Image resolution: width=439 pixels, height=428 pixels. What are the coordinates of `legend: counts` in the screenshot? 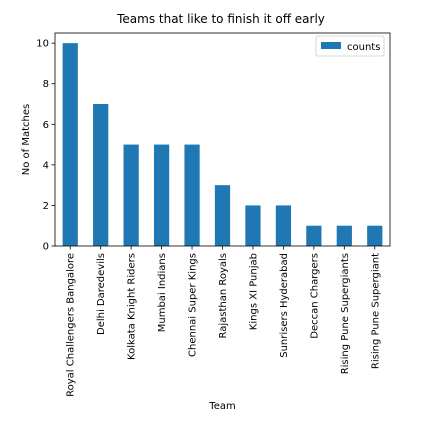 It's located at (350, 46).